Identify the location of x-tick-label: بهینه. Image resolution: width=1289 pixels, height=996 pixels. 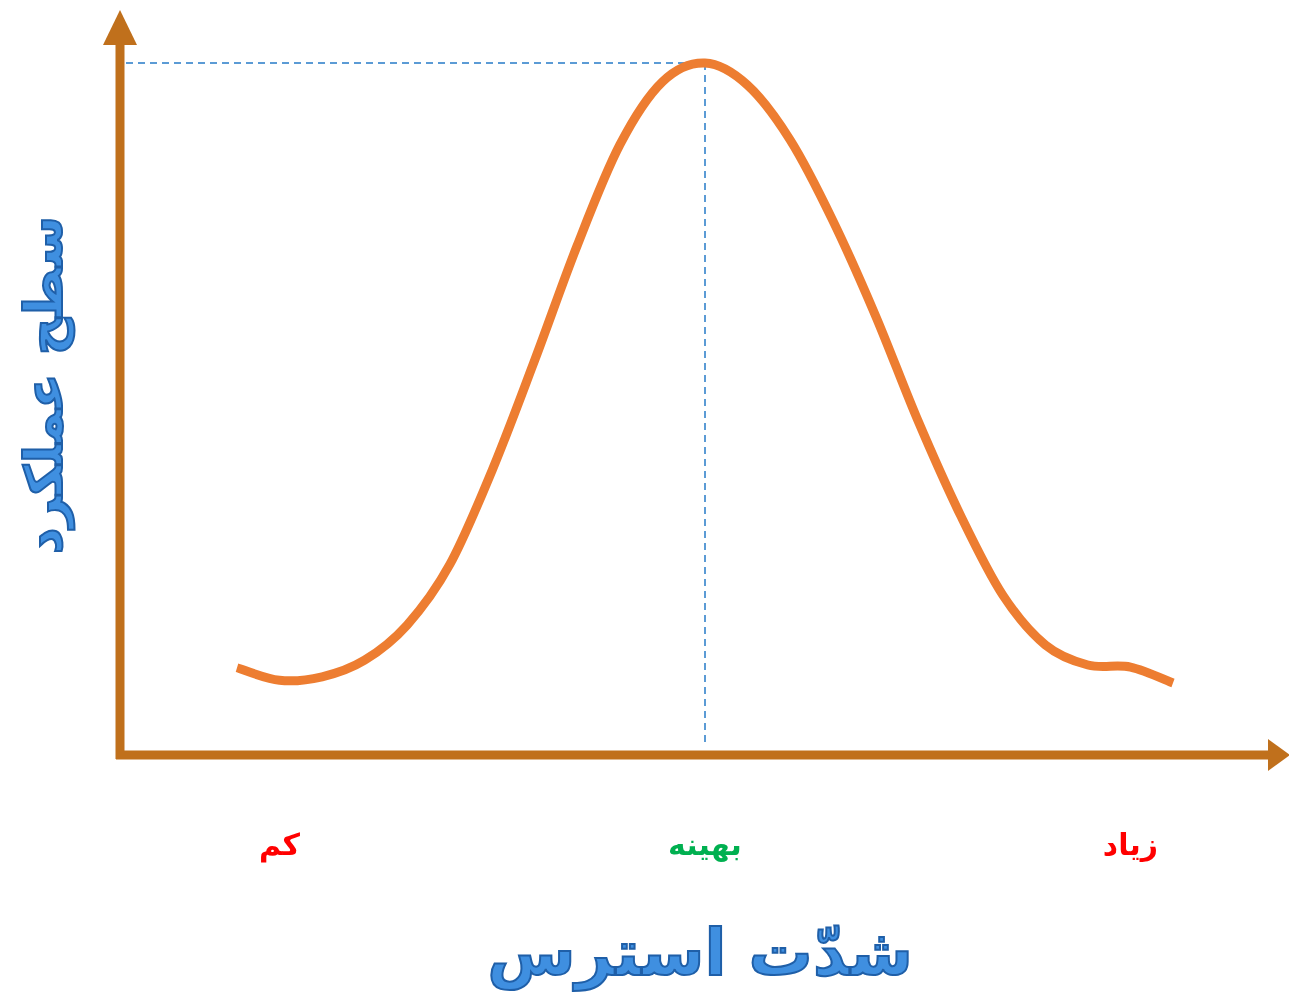
(705, 844).